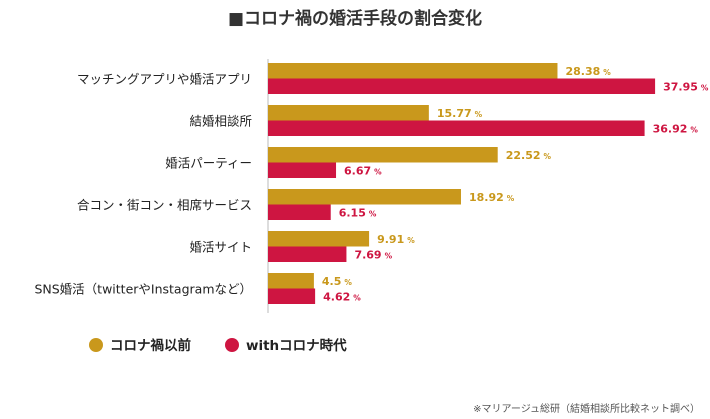 This screenshot has height=419, width=710. What do you see at coordinates (220, 247) in the screenshot?
I see `category-label: 婚活サイト` at bounding box center [220, 247].